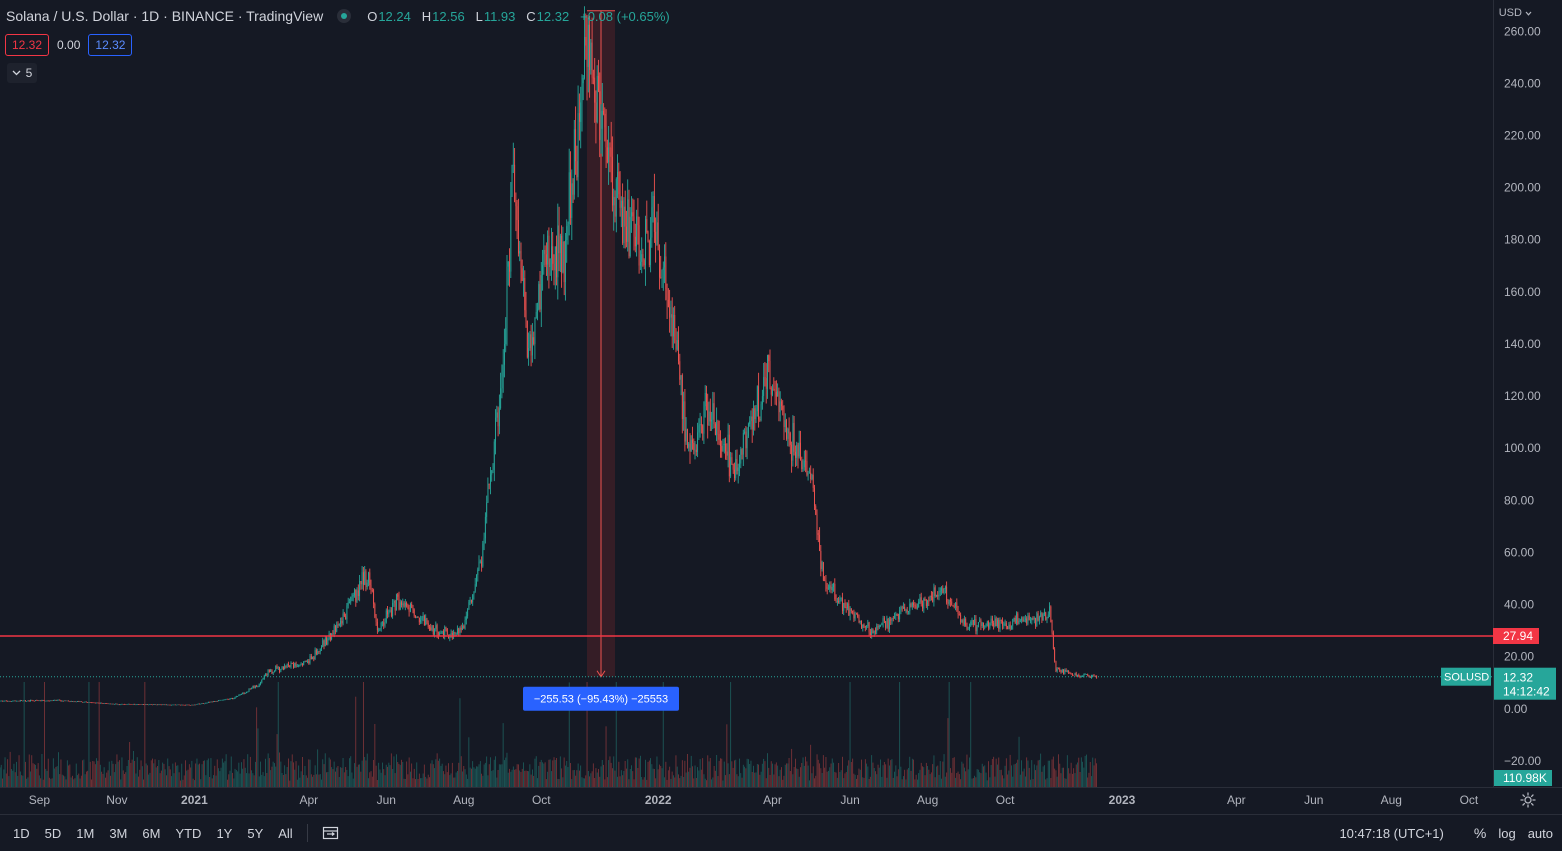 Image resolution: width=1562 pixels, height=851 pixels. Describe the element at coordinates (188, 833) in the screenshot. I see `timeframe-ytd: YTD` at that location.